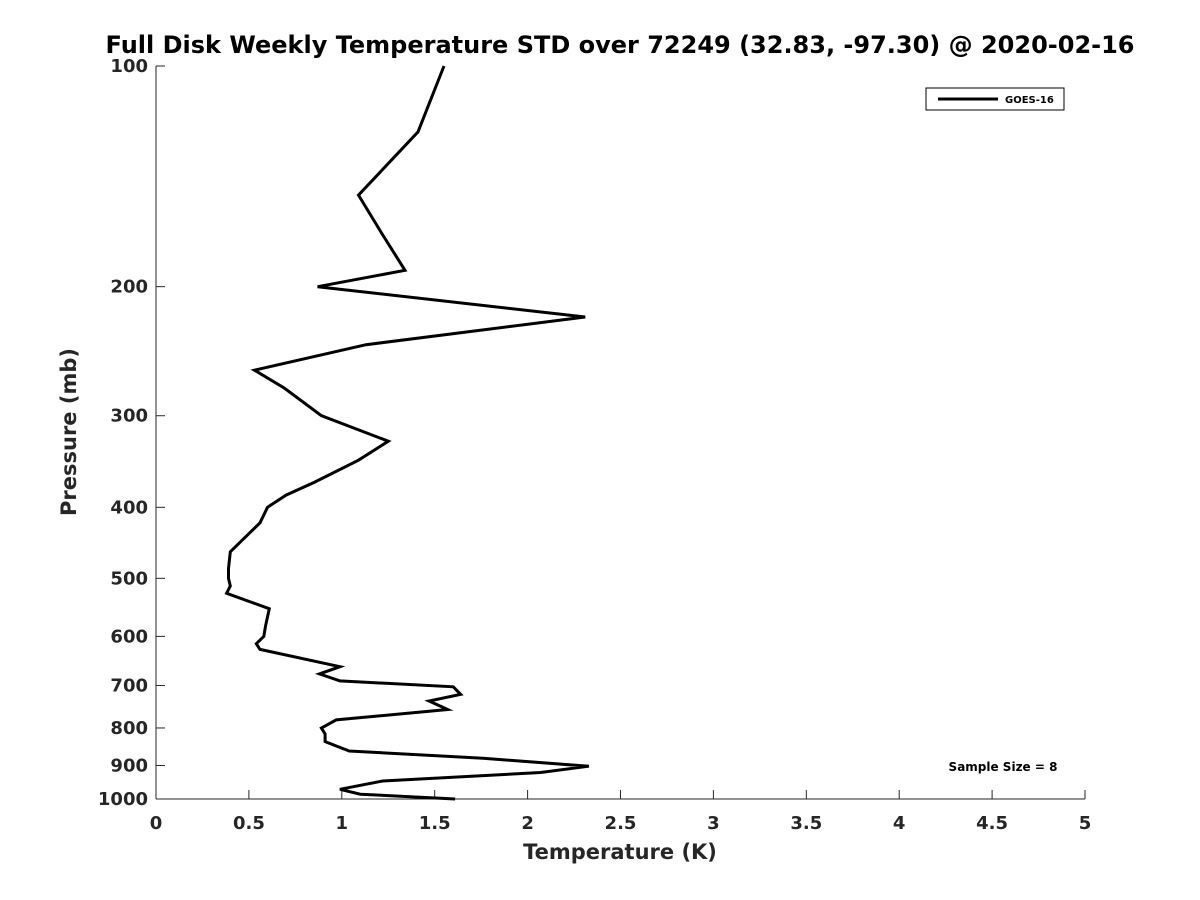  Describe the element at coordinates (1085, 823) in the screenshot. I see `x-tick-label: 5` at that location.